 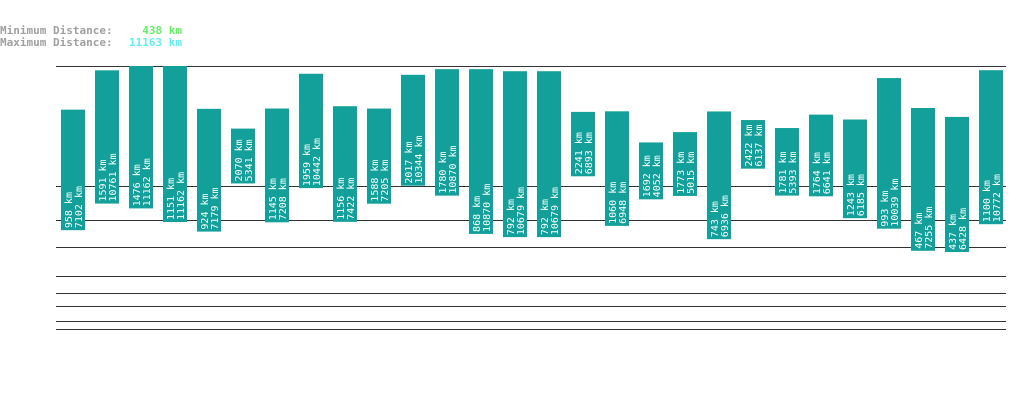 What do you see at coordinates (162, 30) in the screenshot?
I see `summary-value: 438 km` at bounding box center [162, 30].